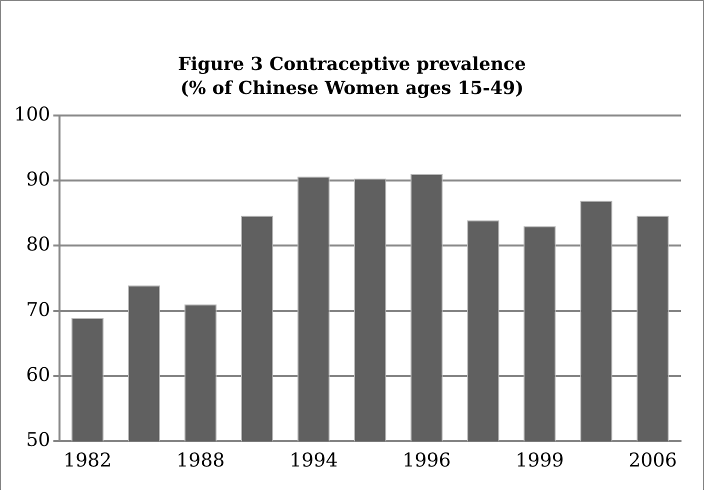 The image size is (704, 491). Describe the element at coordinates (32, 114) in the screenshot. I see `y-tick-label: 100` at that location.